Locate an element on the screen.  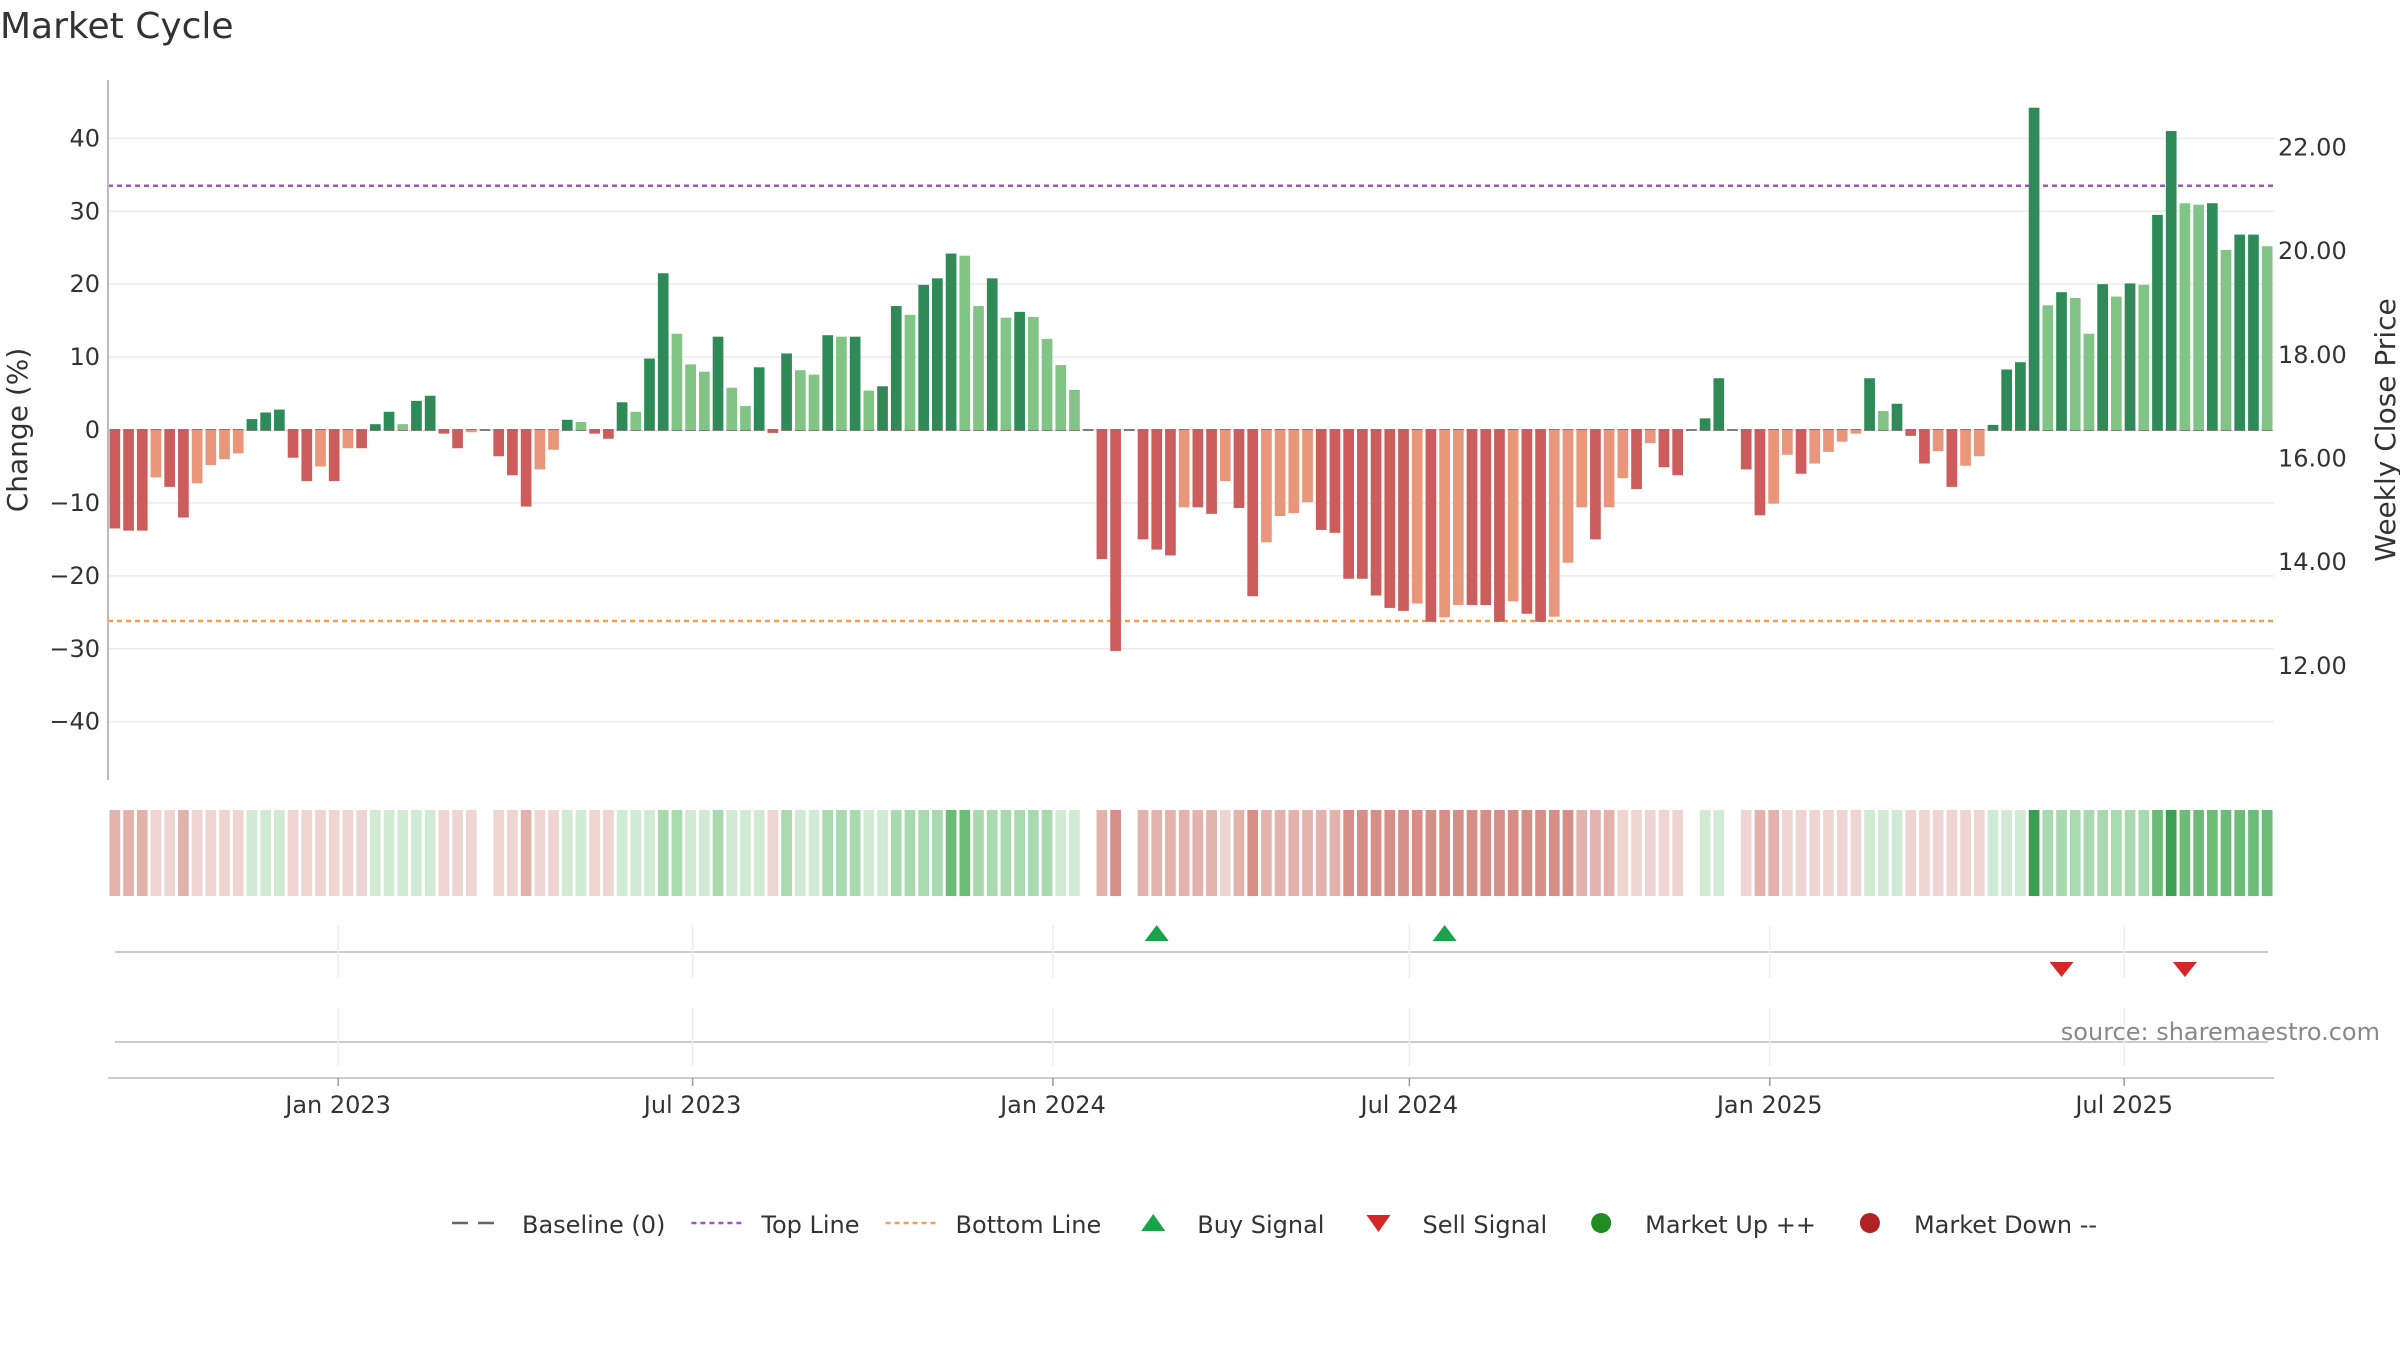
y-tick-label: 40 is located at coordinates (84, 138).